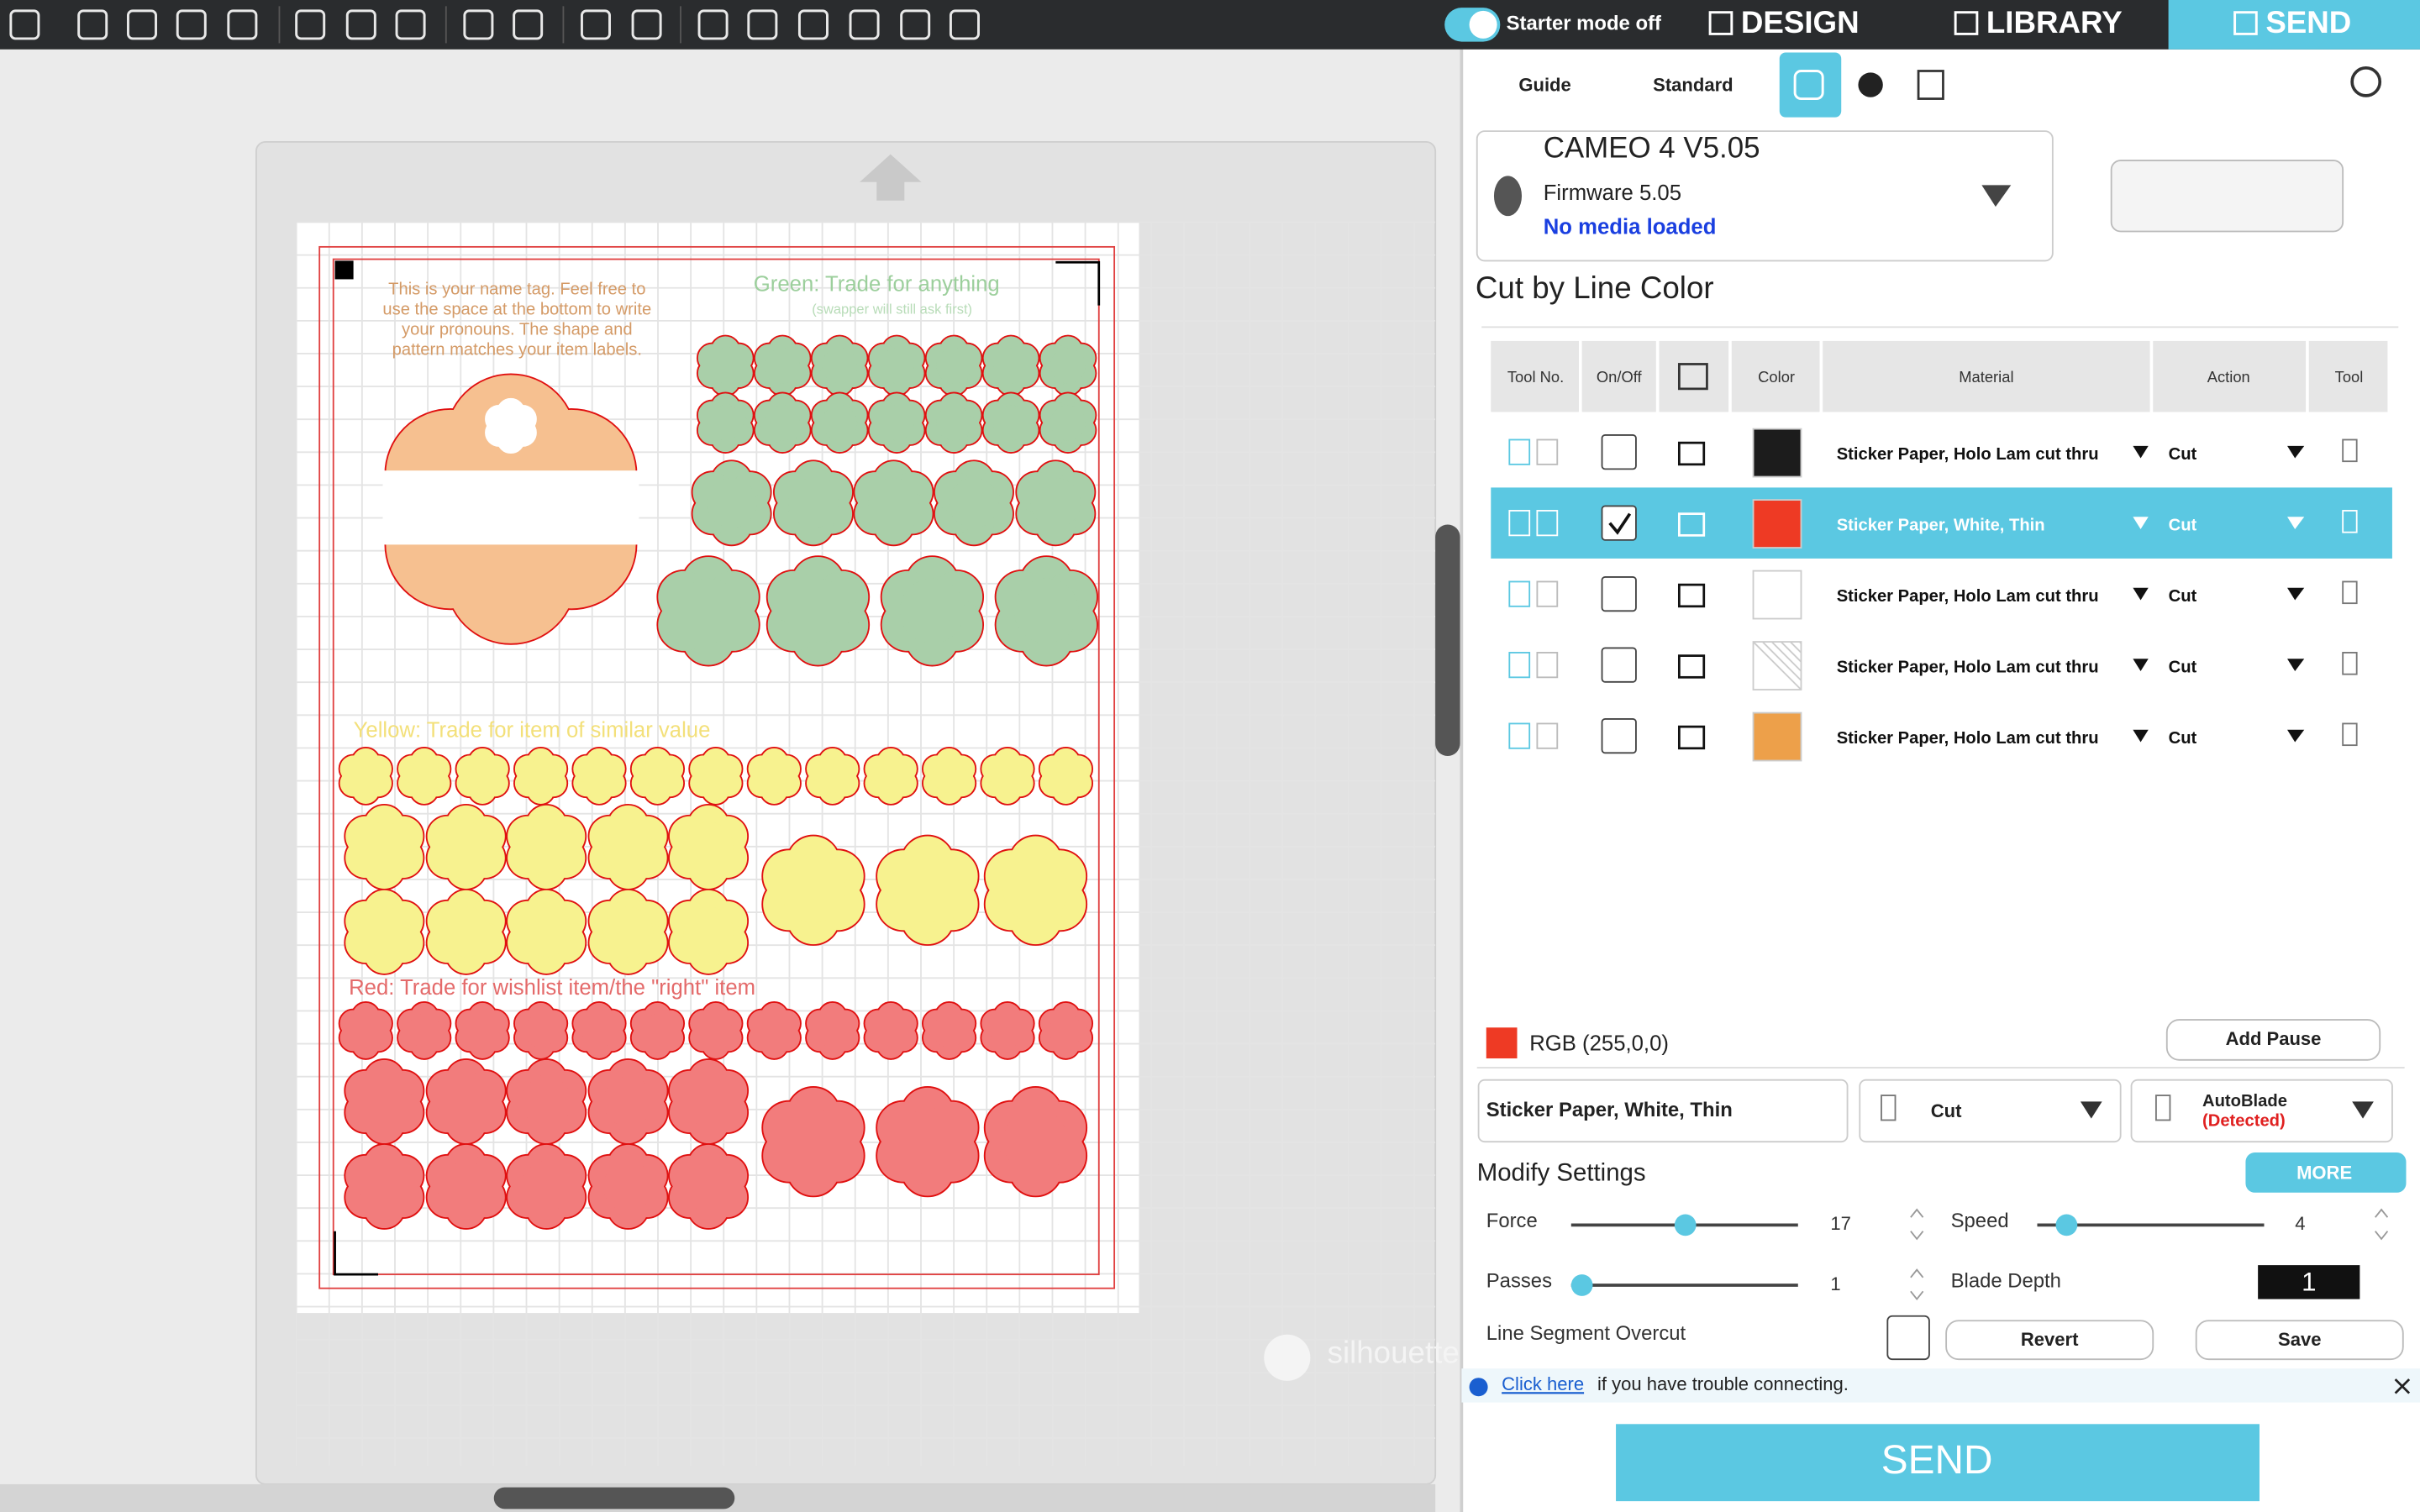 The width and height of the screenshot is (2420, 1512). What do you see at coordinates (1801, 22) in the screenshot?
I see `label: DESIGN` at bounding box center [1801, 22].